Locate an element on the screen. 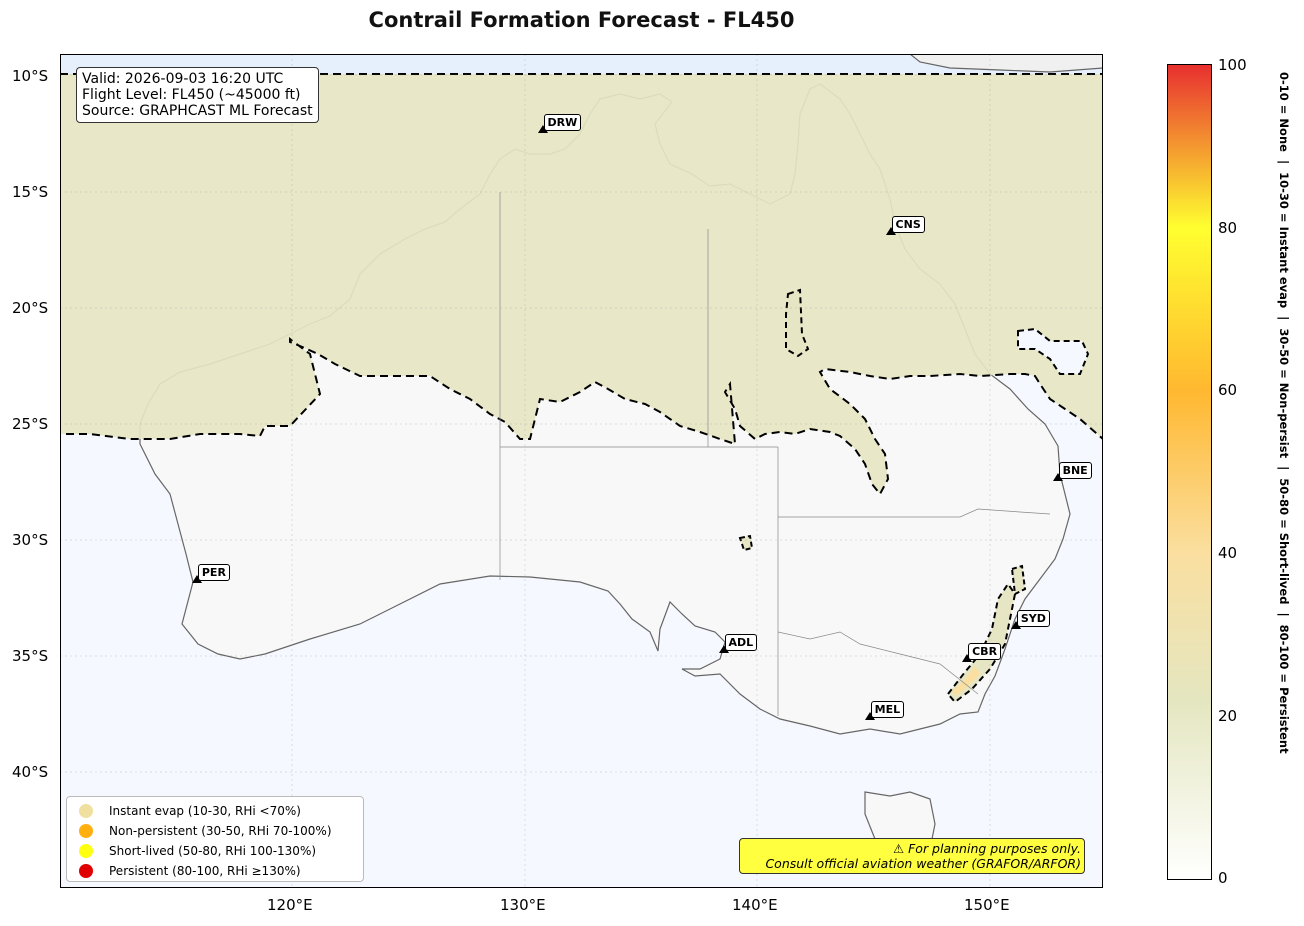 Image resolution: width=1304 pixels, height=926 pixels. info-valid-time: Valid: 2026-09-03 16:20 UTC is located at coordinates (183, 79).